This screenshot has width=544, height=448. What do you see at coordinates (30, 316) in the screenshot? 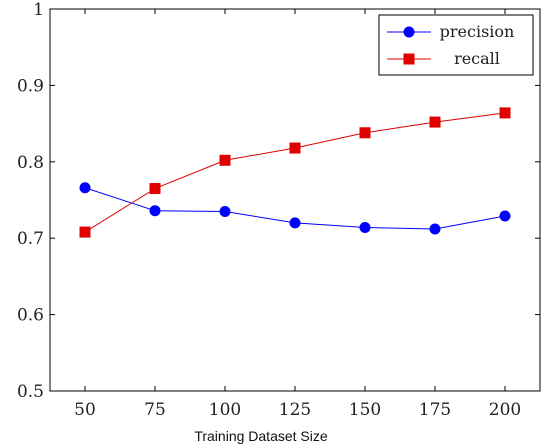
I see `y-tick-label: 0.6` at bounding box center [30, 316].